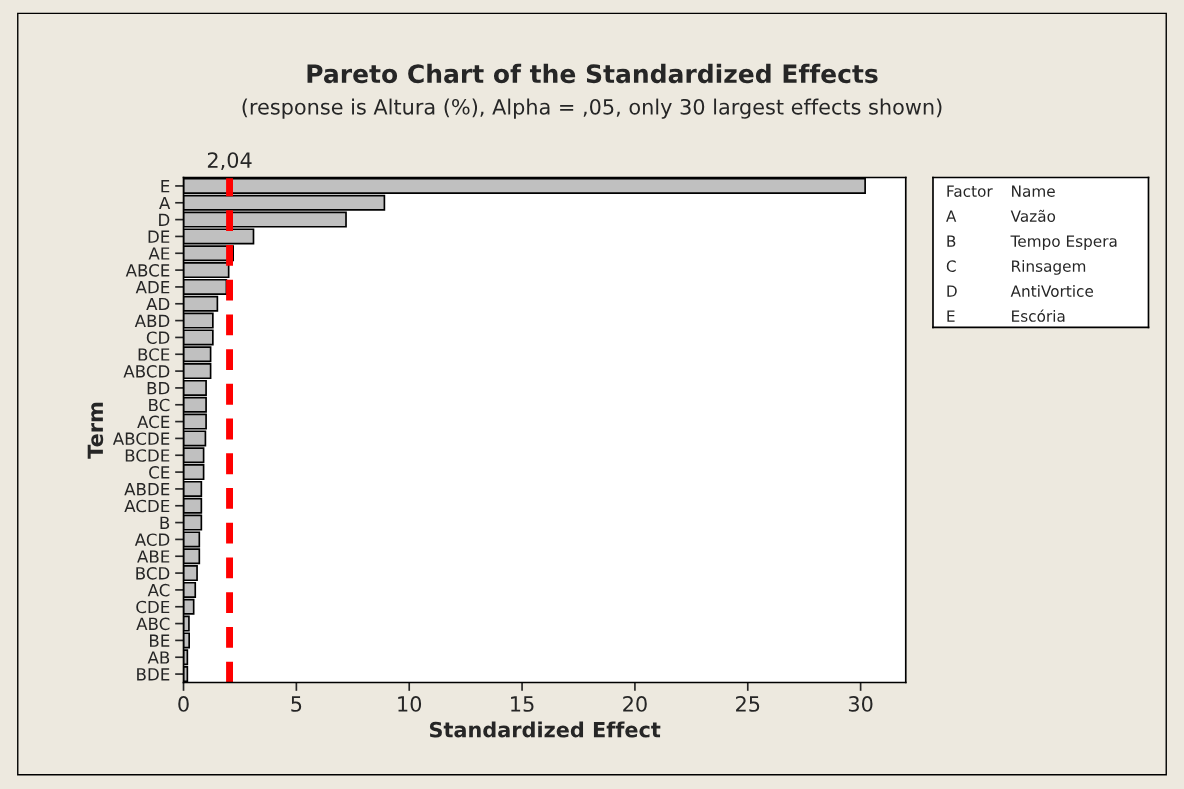 The image size is (1184, 789). What do you see at coordinates (165, 522) in the screenshot?
I see `y-tick-label: B` at bounding box center [165, 522].